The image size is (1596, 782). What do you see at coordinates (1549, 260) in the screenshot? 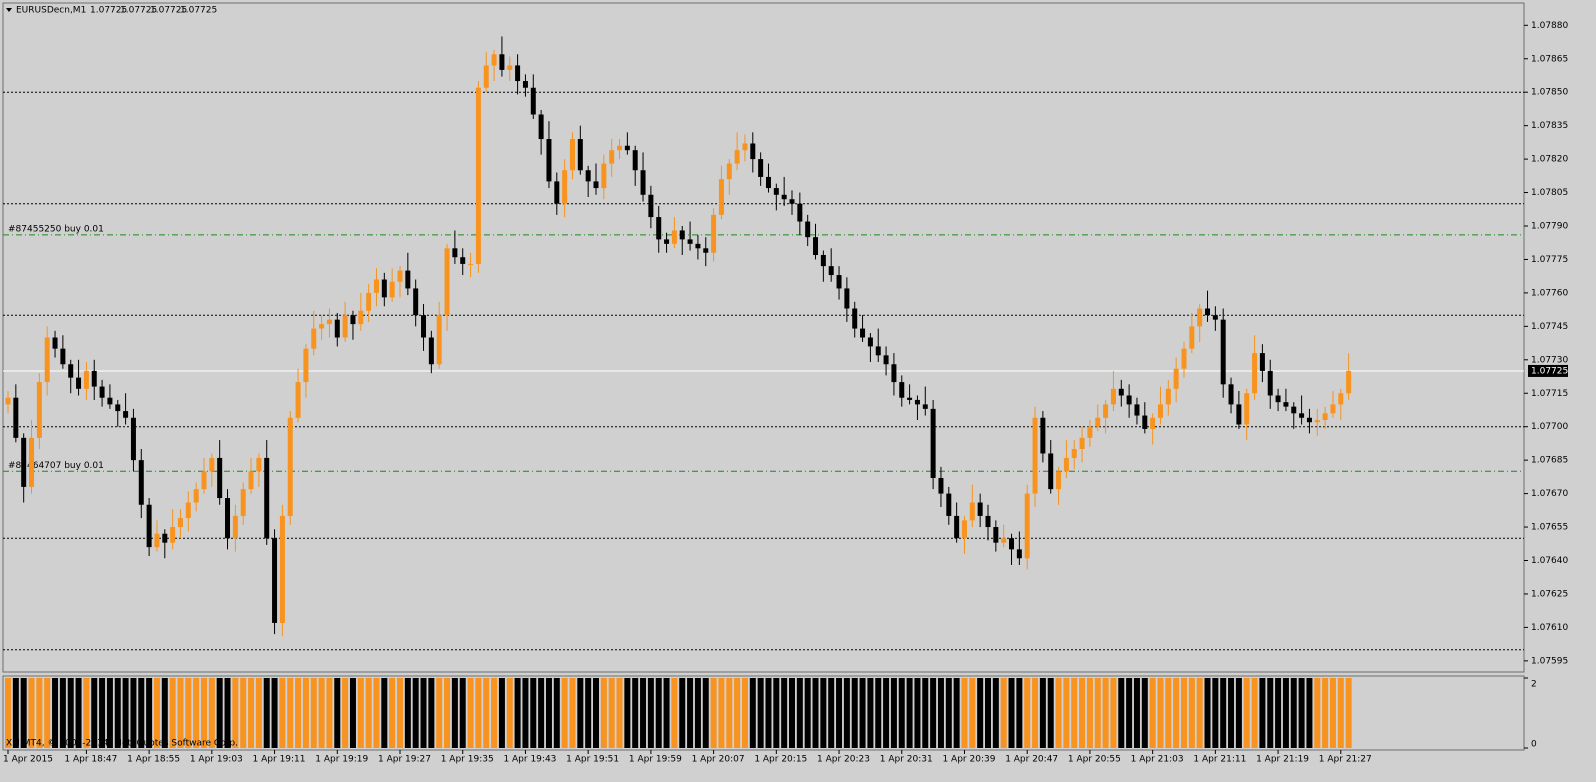
I see `y-tick-label: 1.07775` at bounding box center [1549, 260].